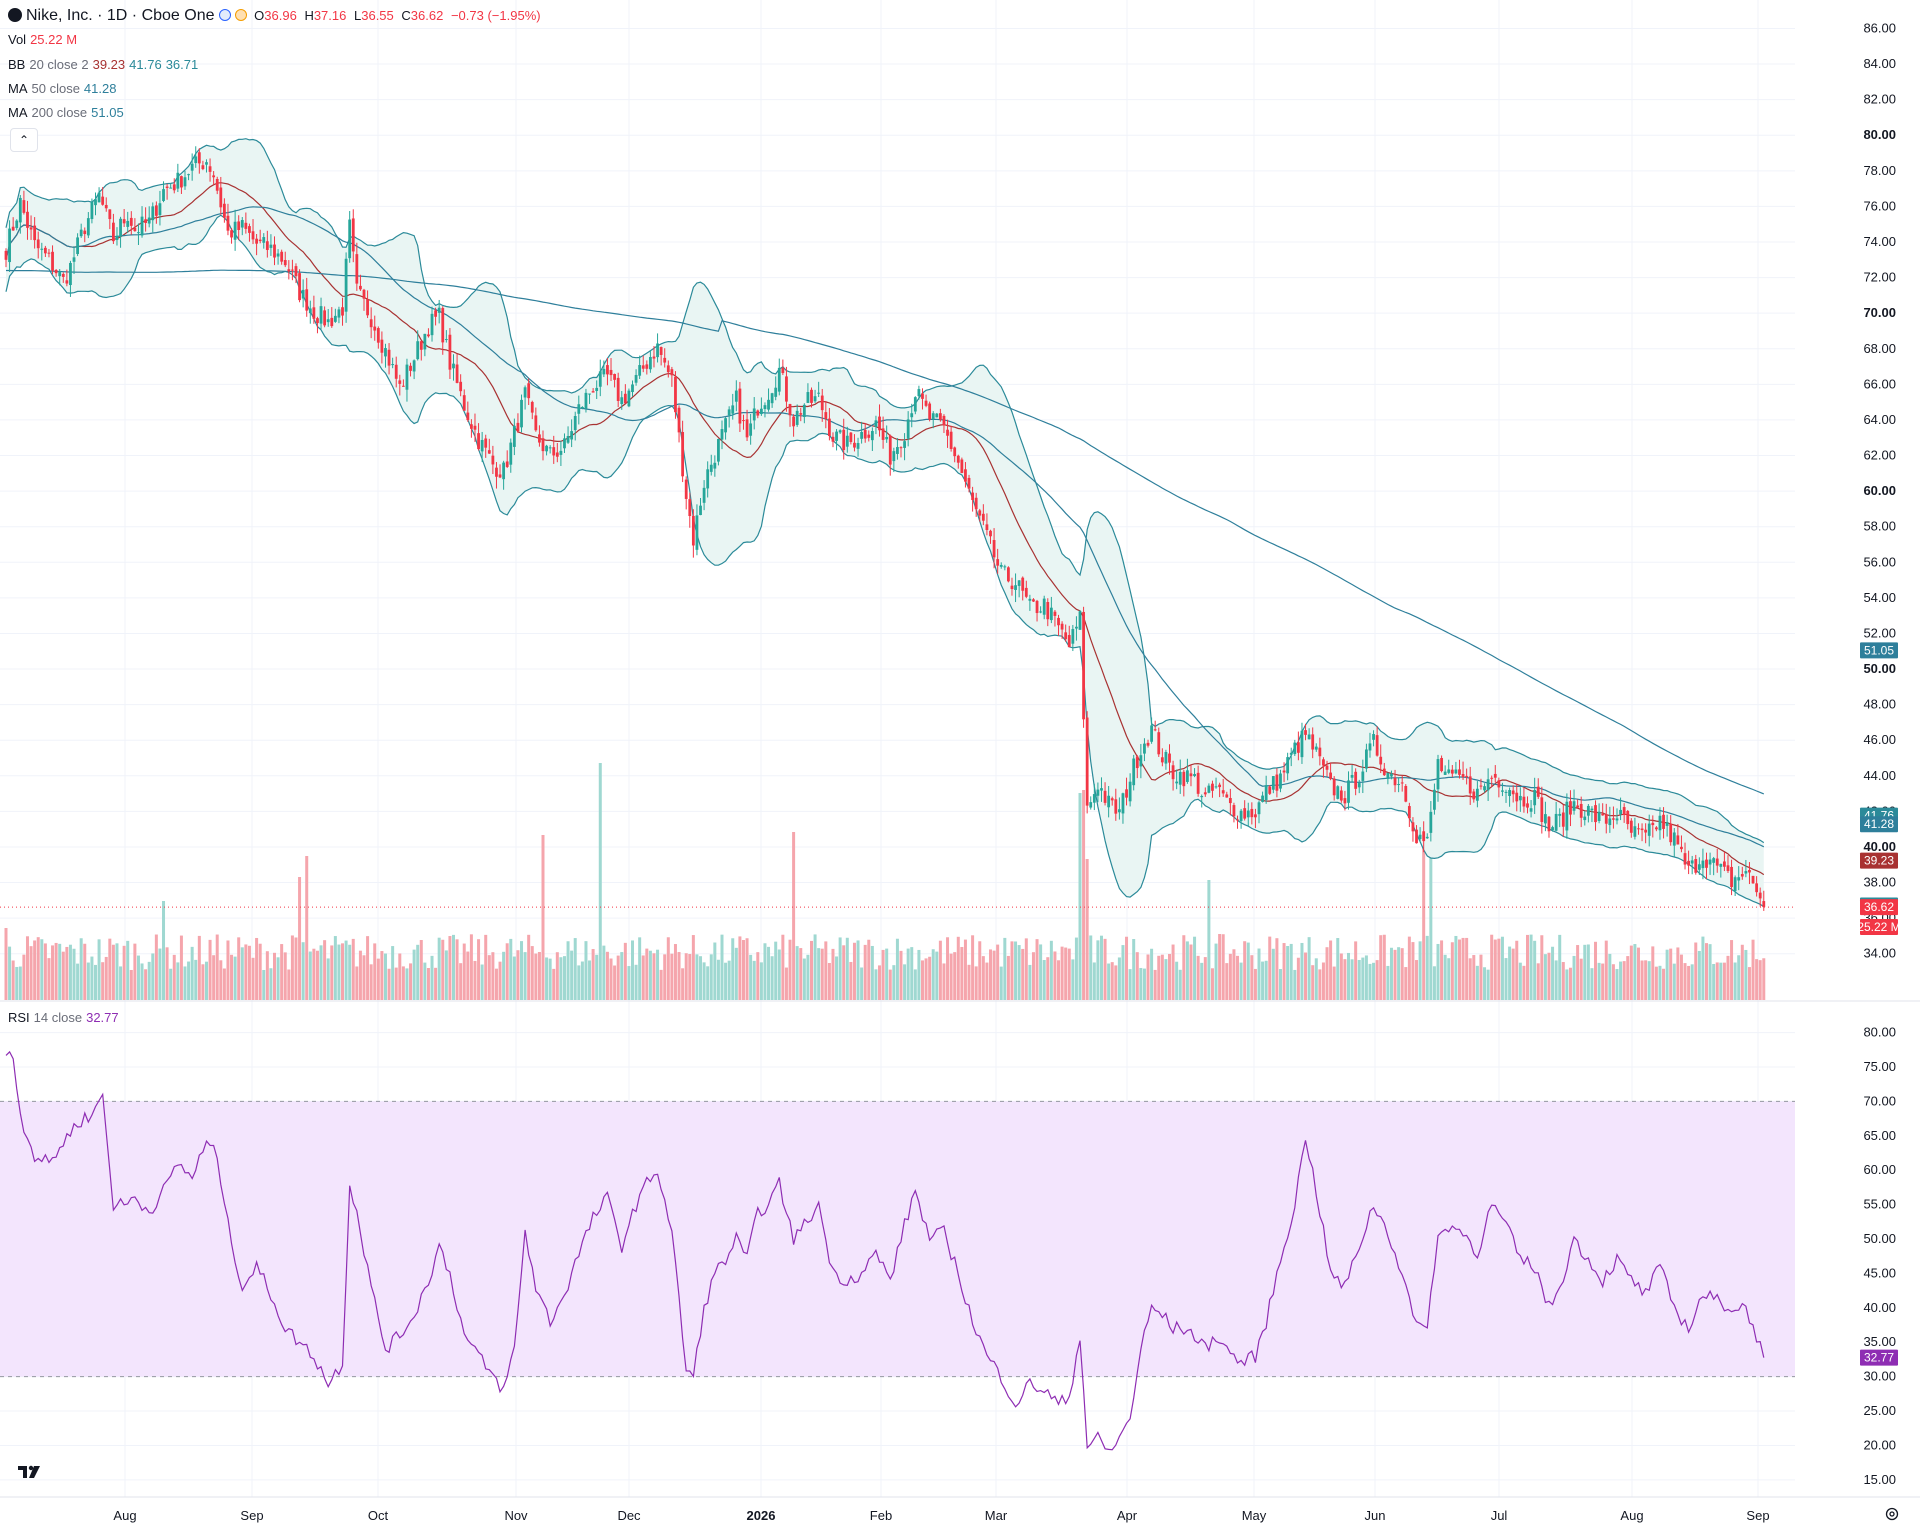 This screenshot has width=1920, height=1530. I want to click on symbol-title: Nike, Inc. · 1D · Cboe One, so click(120, 15).